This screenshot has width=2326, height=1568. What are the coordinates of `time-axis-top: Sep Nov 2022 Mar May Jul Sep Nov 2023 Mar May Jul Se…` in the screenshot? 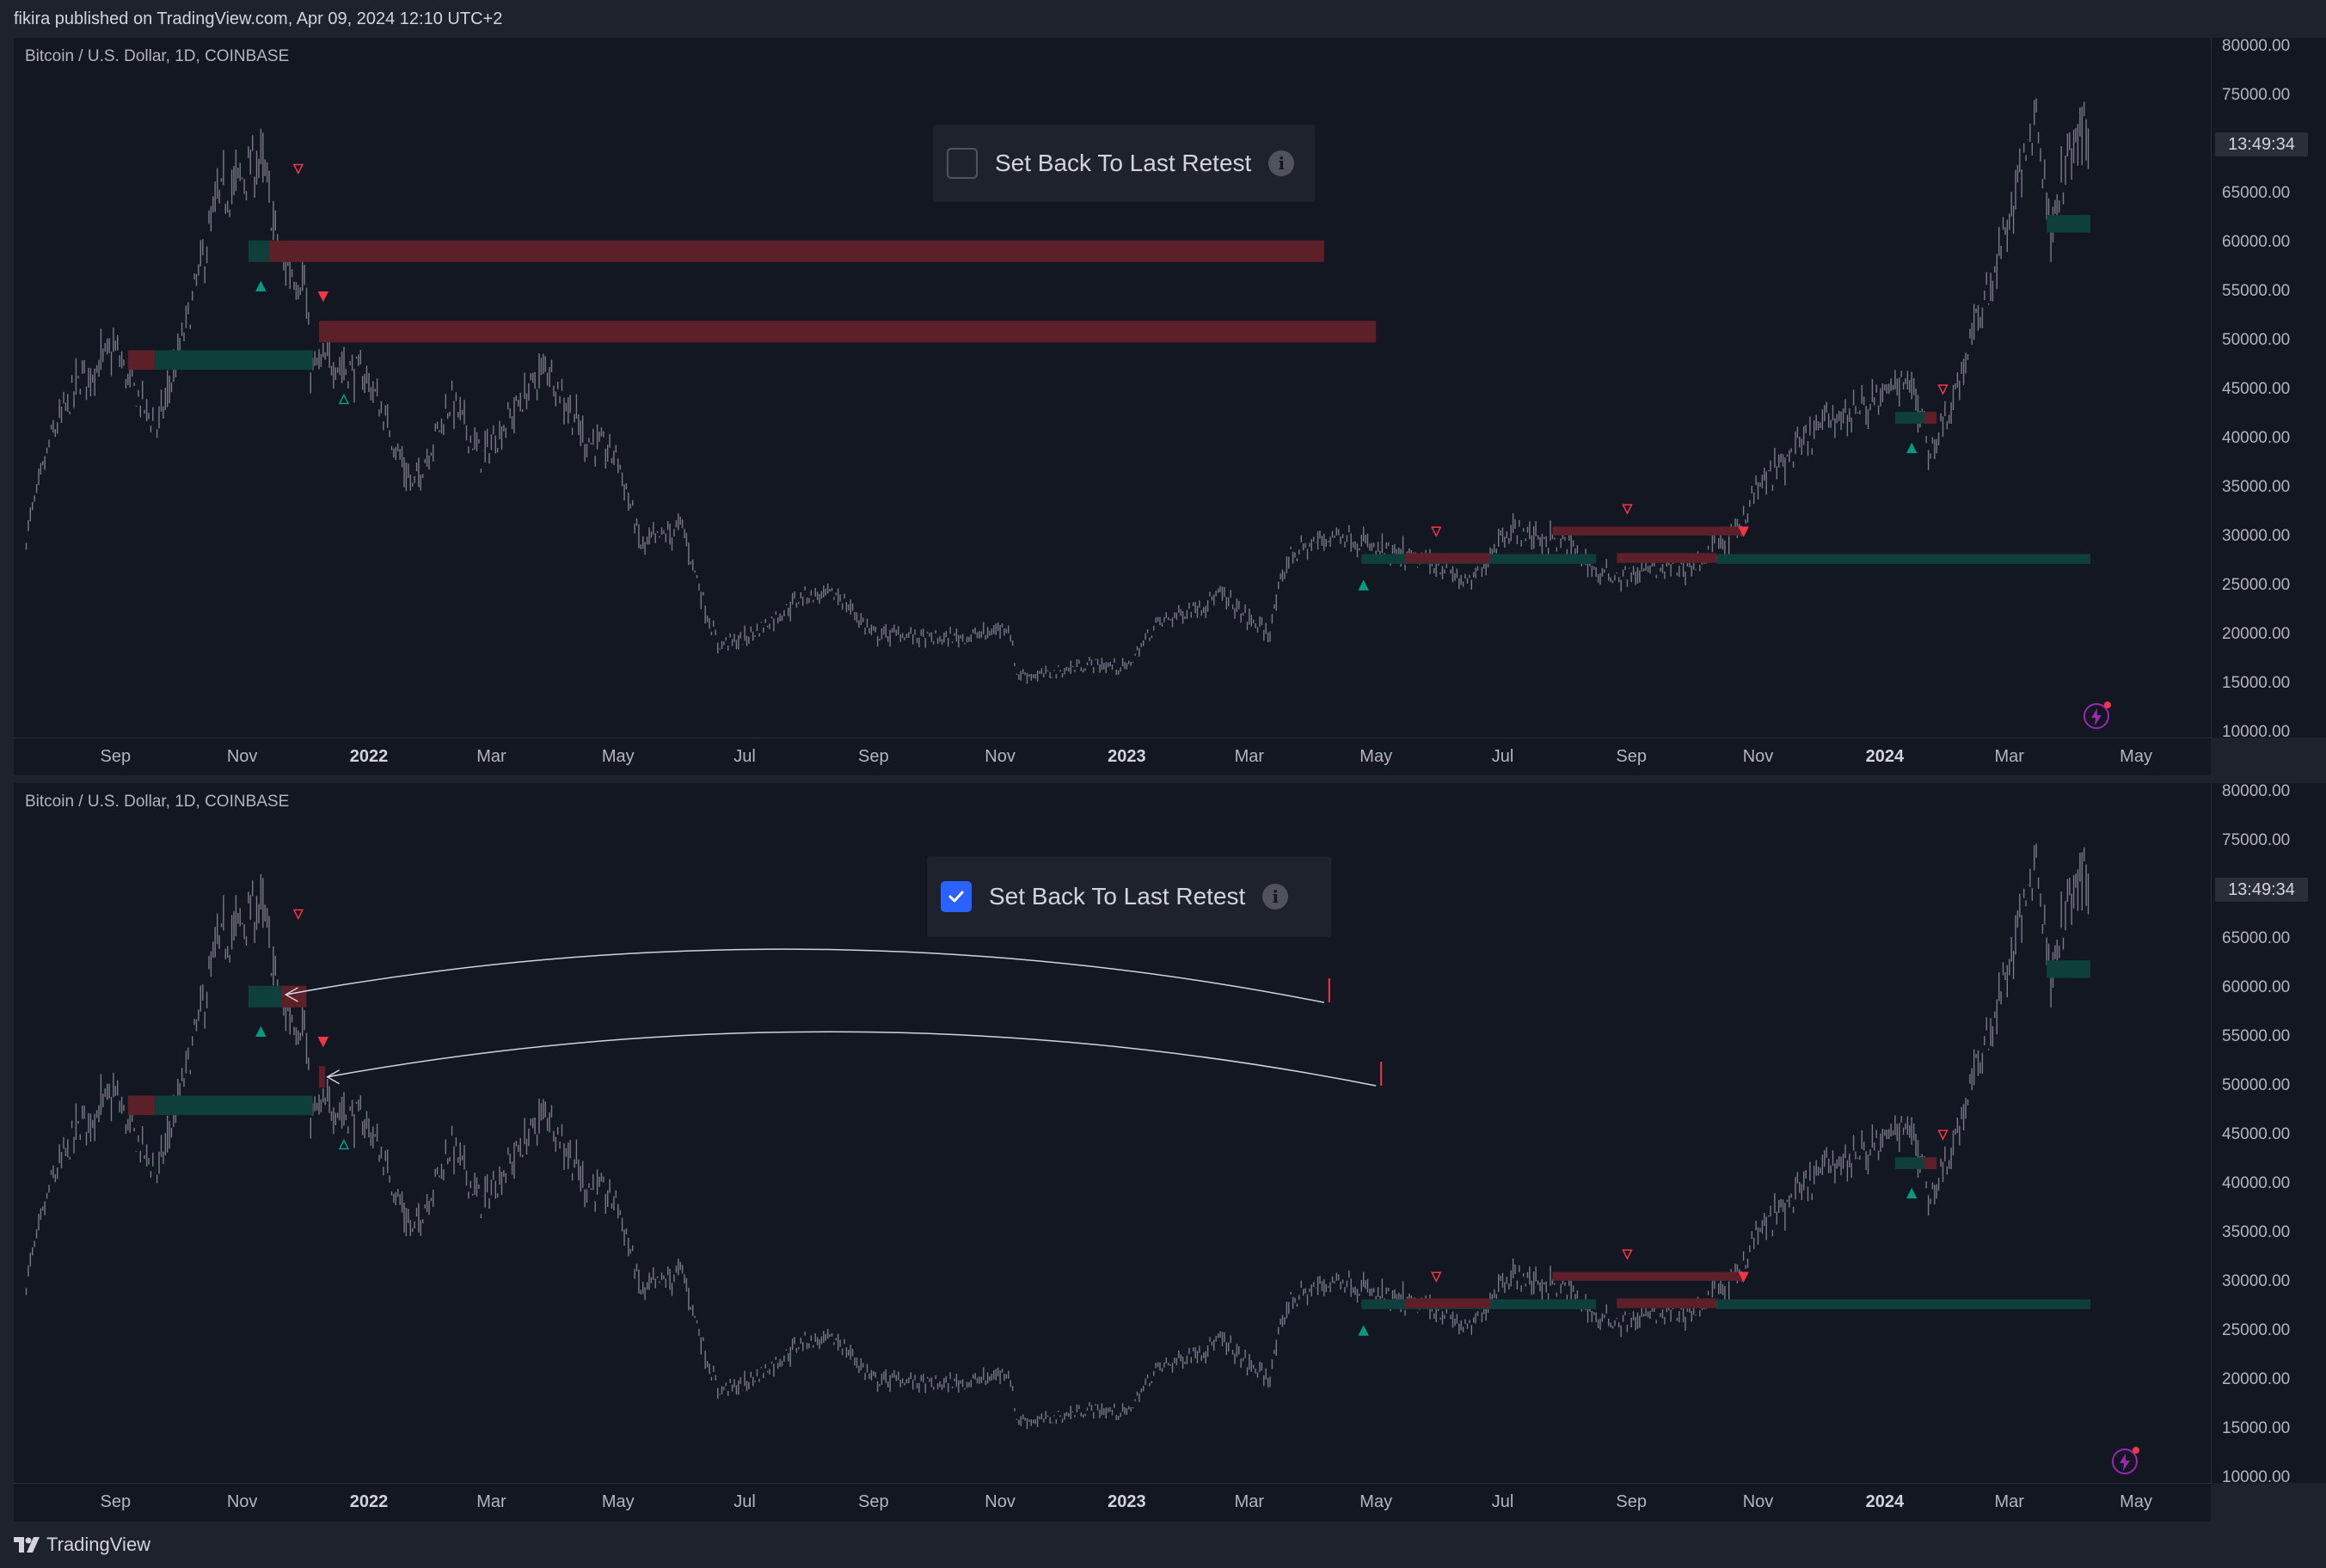 It's located at (1112, 757).